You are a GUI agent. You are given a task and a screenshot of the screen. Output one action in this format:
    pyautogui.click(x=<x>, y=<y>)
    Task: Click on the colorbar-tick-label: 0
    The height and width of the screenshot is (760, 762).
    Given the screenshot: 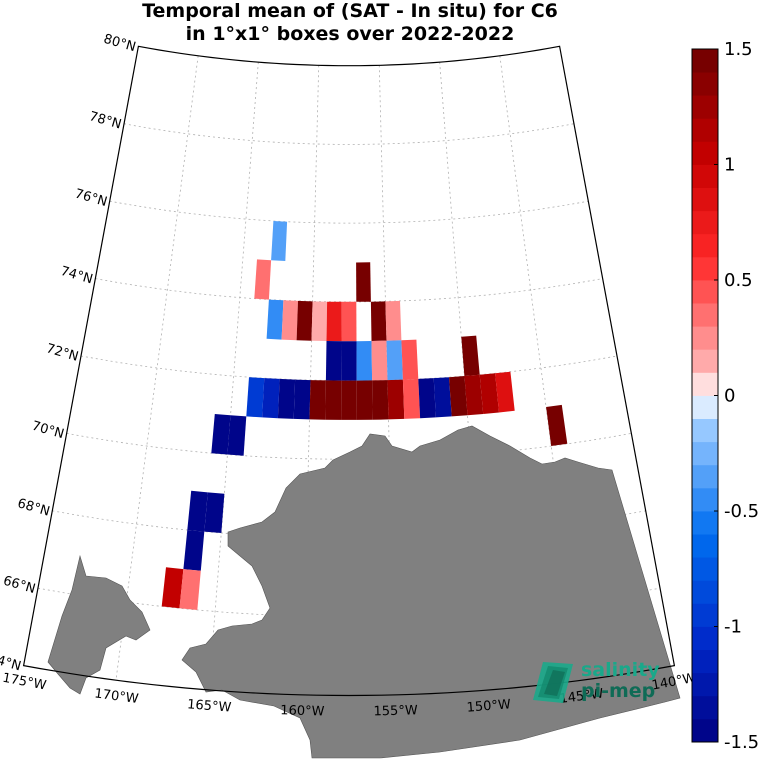 What is the action you would take?
    pyautogui.click(x=729, y=396)
    